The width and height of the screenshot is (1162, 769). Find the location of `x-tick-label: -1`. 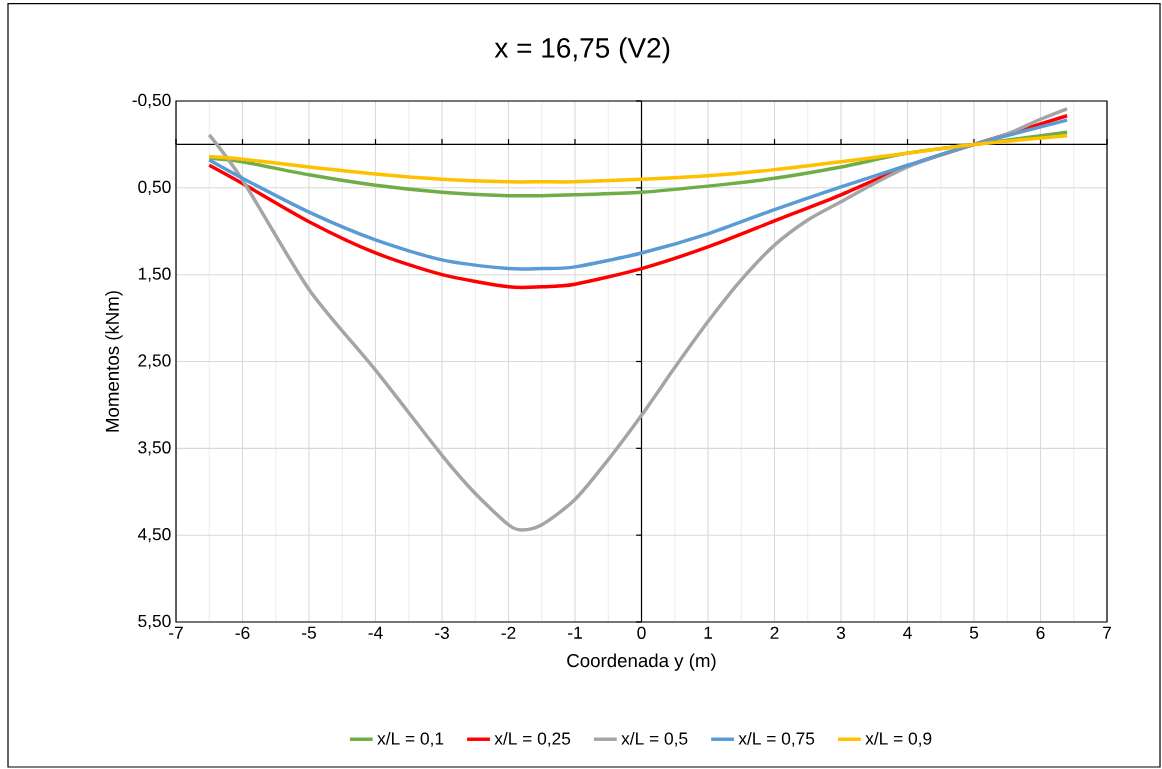

x-tick-label: -1 is located at coordinates (575, 632).